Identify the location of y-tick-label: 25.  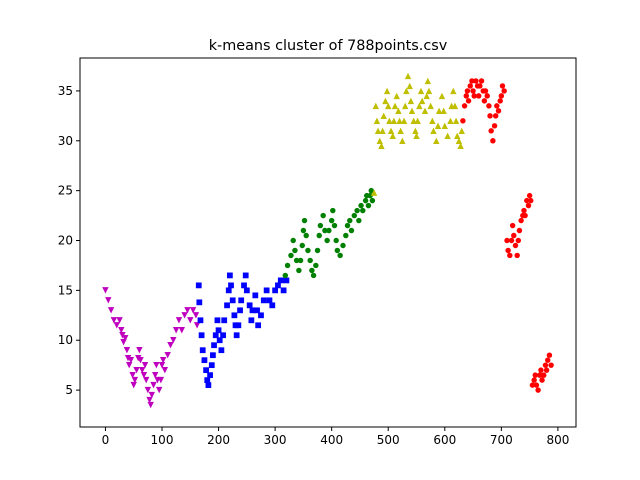
(65, 191).